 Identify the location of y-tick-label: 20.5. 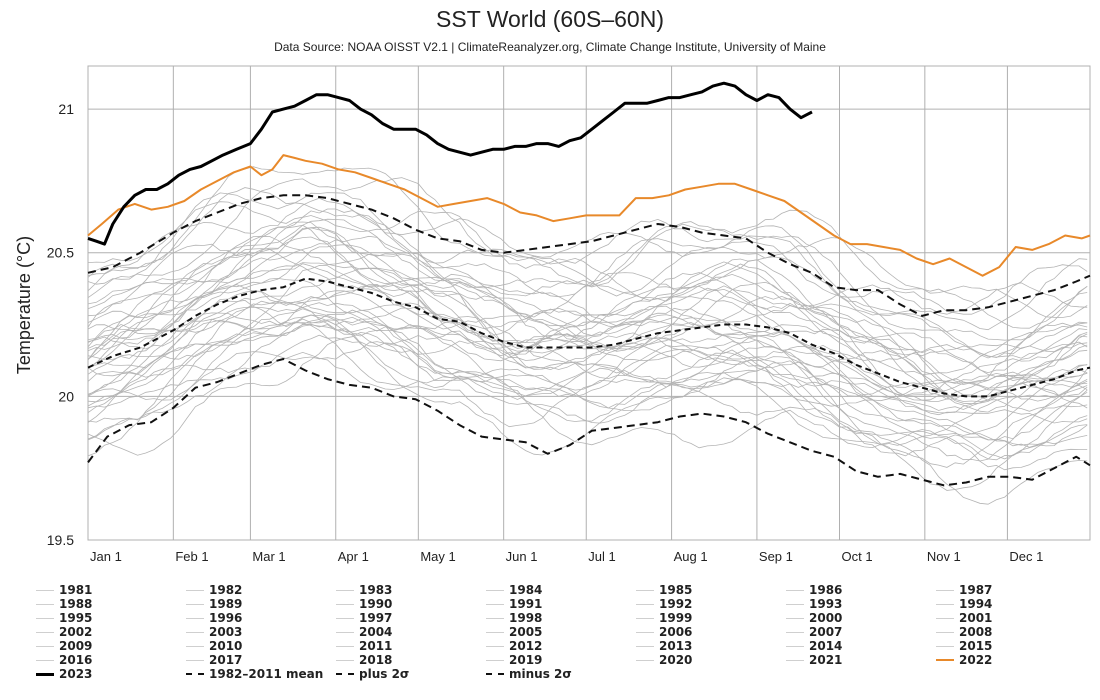
(60, 253).